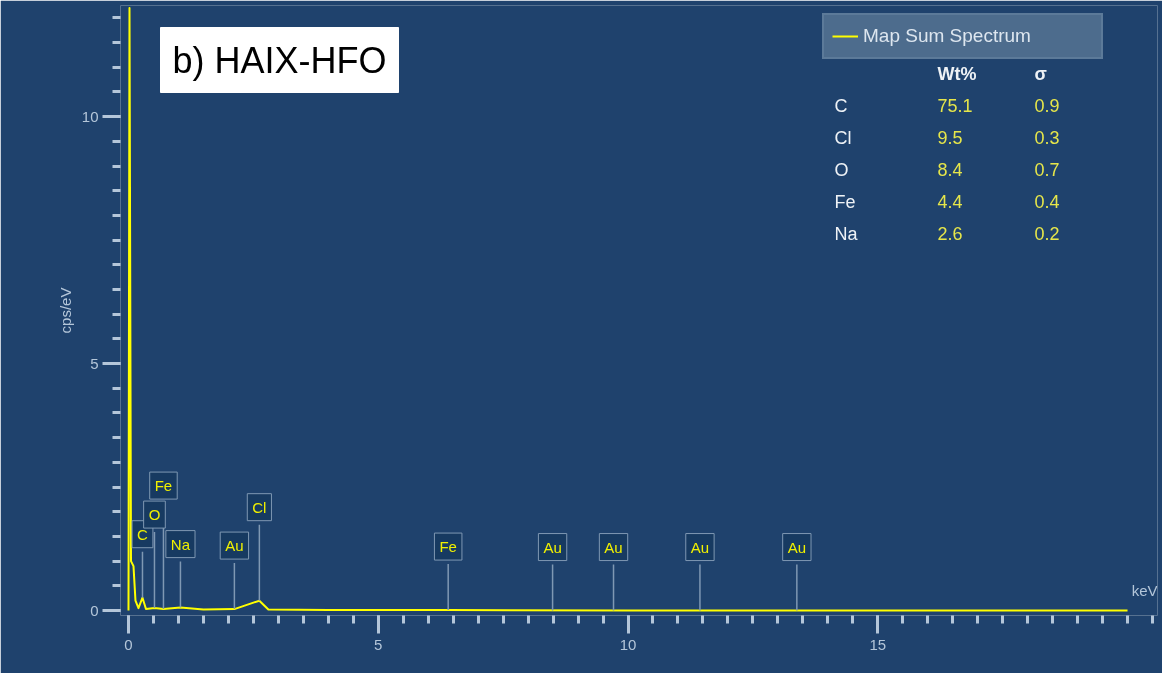  Describe the element at coordinates (1047, 170) in the screenshot. I see `annotation: 0.7` at that location.